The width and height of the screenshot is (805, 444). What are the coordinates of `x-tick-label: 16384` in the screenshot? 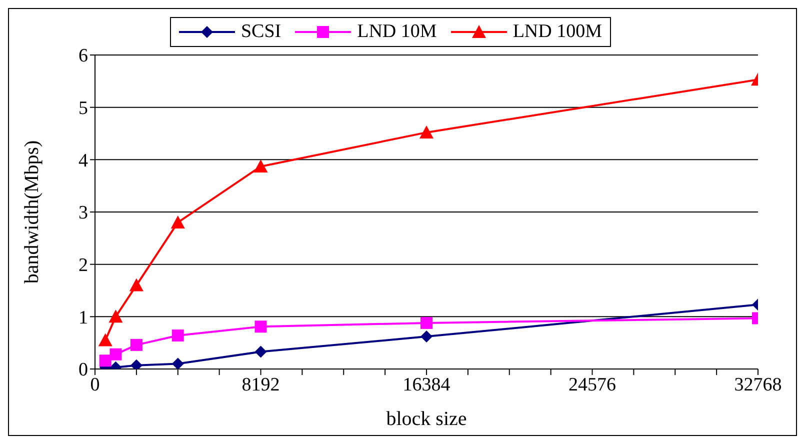 It's located at (426, 385).